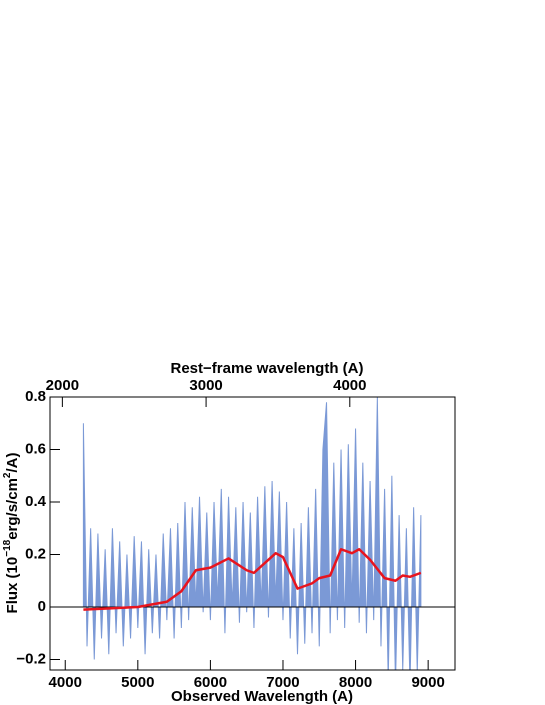 The image size is (545, 705). I want to click on y-tick-label: 0.6, so click(35, 448).